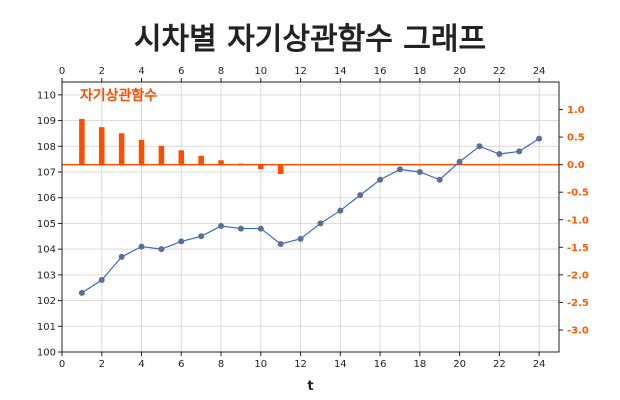 This screenshot has width=620, height=400. Describe the element at coordinates (181, 364) in the screenshot. I see `x-tick-label: 6` at that location.